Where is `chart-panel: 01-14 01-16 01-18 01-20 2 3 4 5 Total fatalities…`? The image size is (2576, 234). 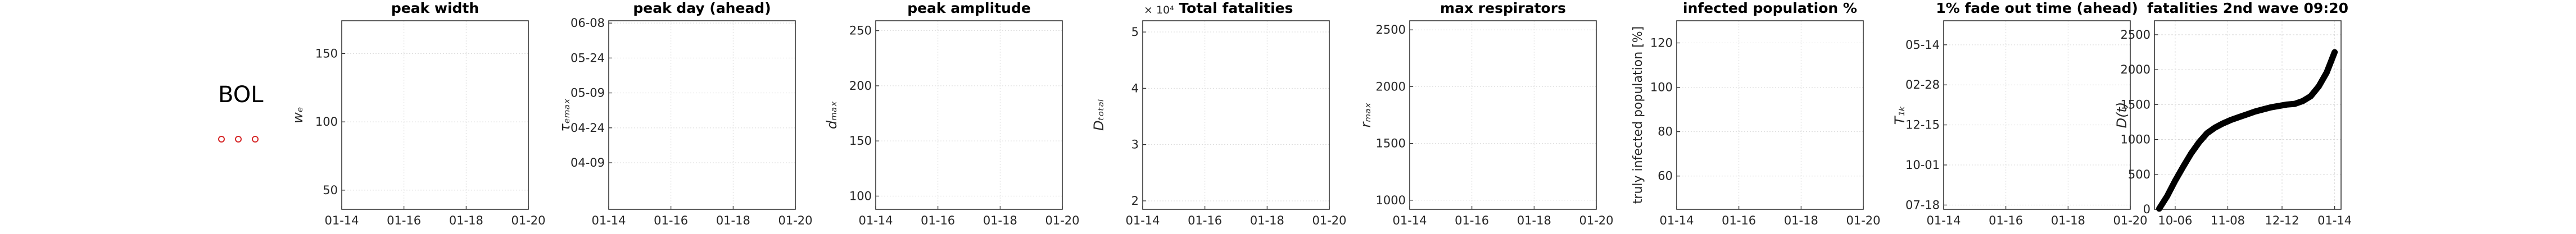
chart-panel: 01-14 01-16 01-18 01-20 2 3 4 5 Total fatalities… is located at coordinates (1219, 113).